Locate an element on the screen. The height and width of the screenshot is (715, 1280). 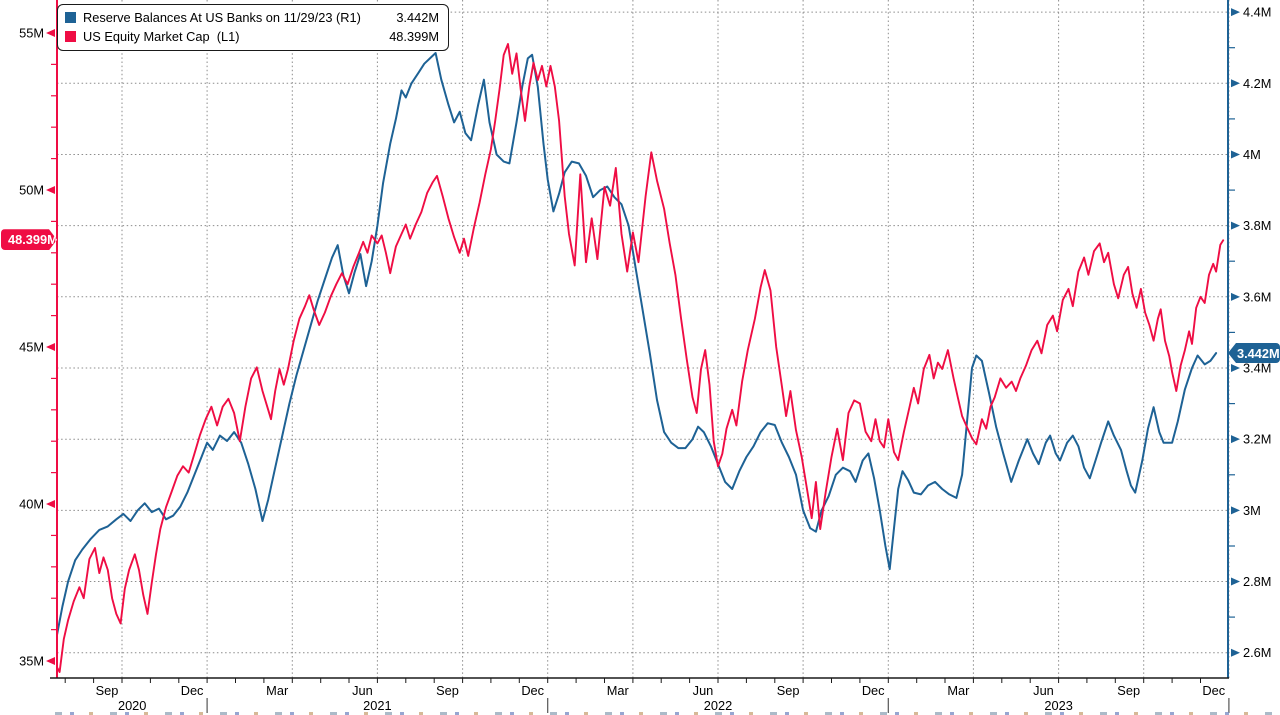
left-axis-tick-label: 35M is located at coordinates (31, 661).